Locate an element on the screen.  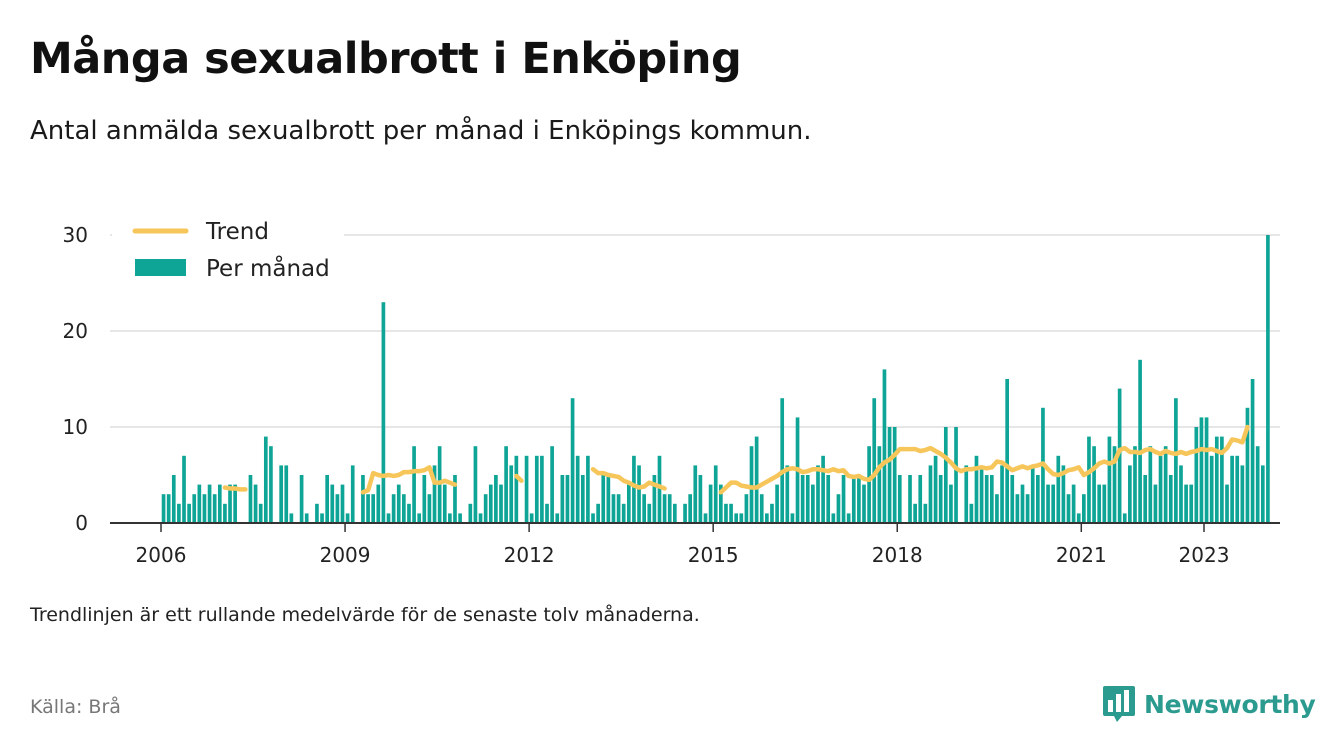
trend-series is located at coordinates (736, 459).